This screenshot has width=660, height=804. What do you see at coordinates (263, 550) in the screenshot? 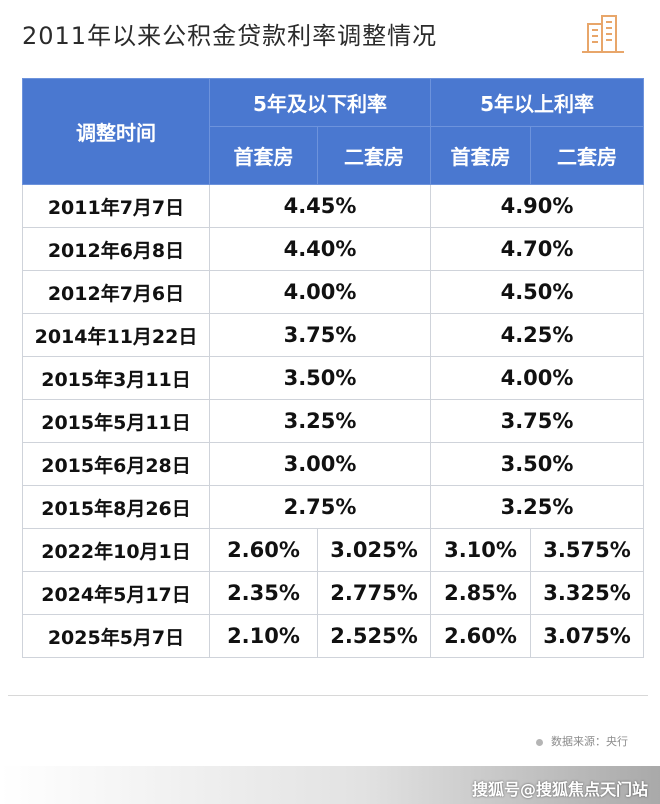
I see `rate-le5-first-cell: 2.60%` at bounding box center [263, 550].